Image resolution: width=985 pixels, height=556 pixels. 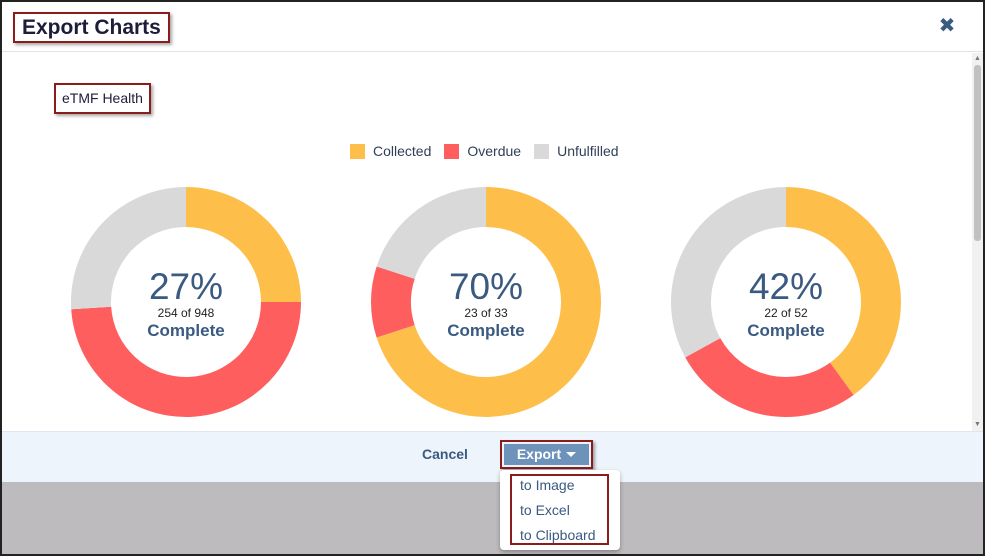 I want to click on legend-item-unfulfilled: Unfulfilled, so click(x=576, y=151).